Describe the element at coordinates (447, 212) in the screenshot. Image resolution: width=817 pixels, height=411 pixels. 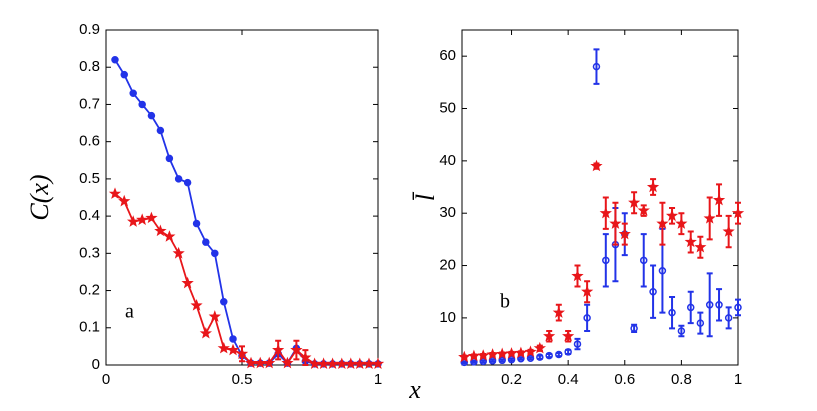
I see `y-tick-label: 30` at that location.